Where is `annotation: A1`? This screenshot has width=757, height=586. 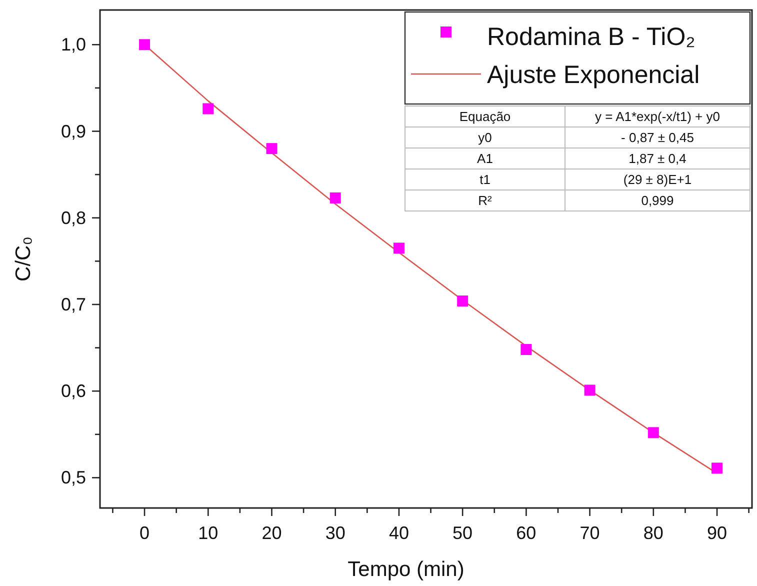
annotation: A1 is located at coordinates (485, 158).